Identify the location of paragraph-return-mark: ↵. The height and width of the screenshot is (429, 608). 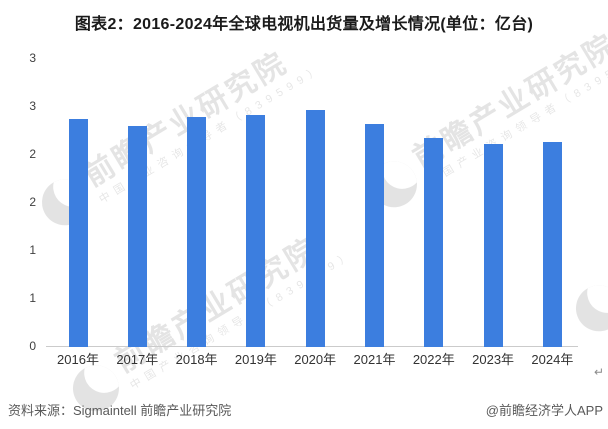
(599, 372).